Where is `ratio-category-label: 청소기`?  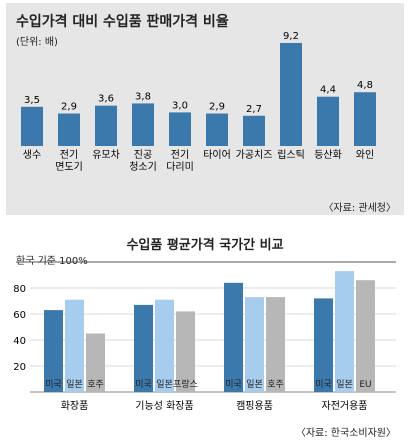 ratio-category-label: 청소기 is located at coordinates (143, 167).